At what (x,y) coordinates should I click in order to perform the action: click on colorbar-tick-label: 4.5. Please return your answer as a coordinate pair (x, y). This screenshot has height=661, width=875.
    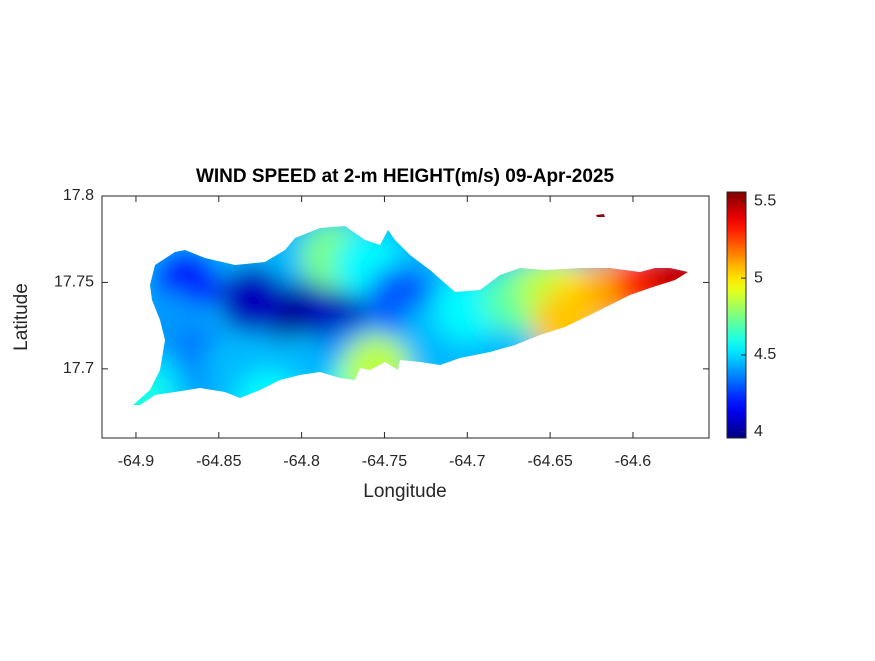
    Looking at the image, I should click on (765, 354).